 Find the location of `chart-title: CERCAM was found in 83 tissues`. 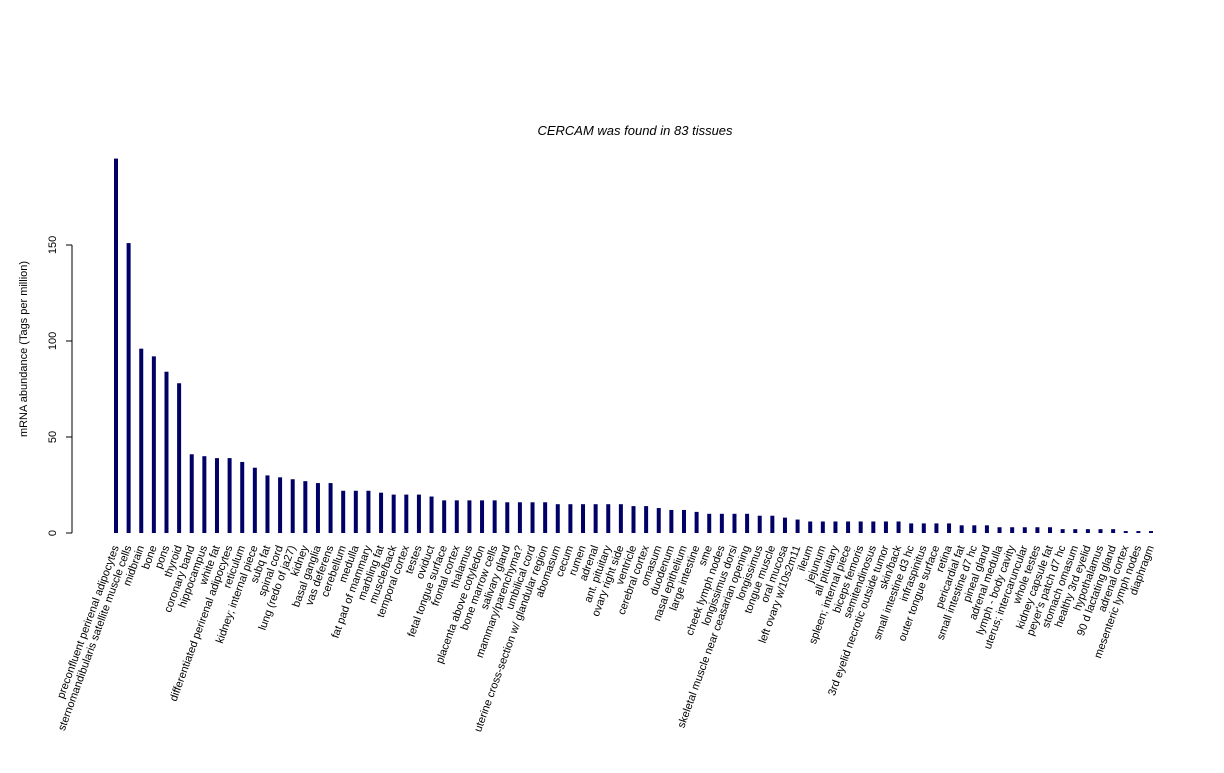

chart-title: CERCAM was found in 83 tissues is located at coordinates (635, 130).